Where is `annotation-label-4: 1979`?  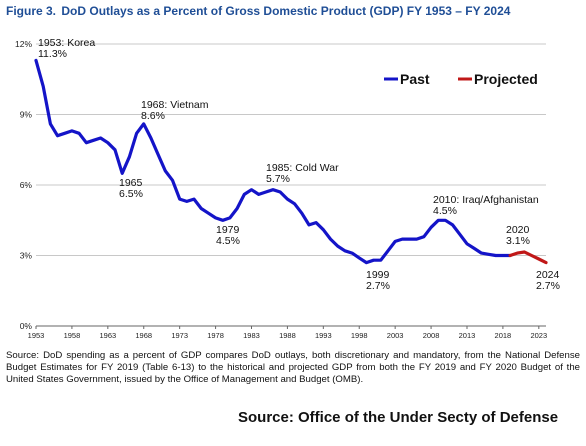 annotation-label-4: 1979 is located at coordinates (228, 230).